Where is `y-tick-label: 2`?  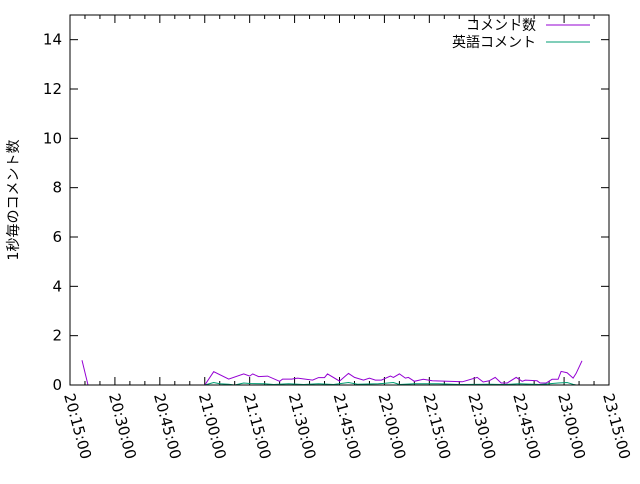
y-tick-label: 2 is located at coordinates (57, 336).